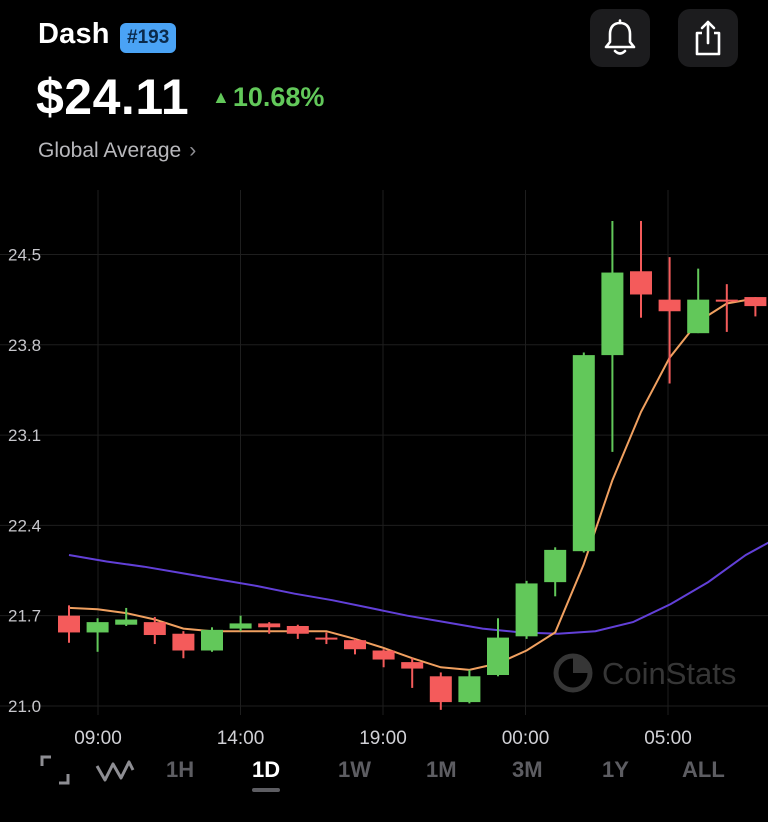  Describe the element at coordinates (266, 772) in the screenshot. I see `timeframe-1d: 1D` at that location.